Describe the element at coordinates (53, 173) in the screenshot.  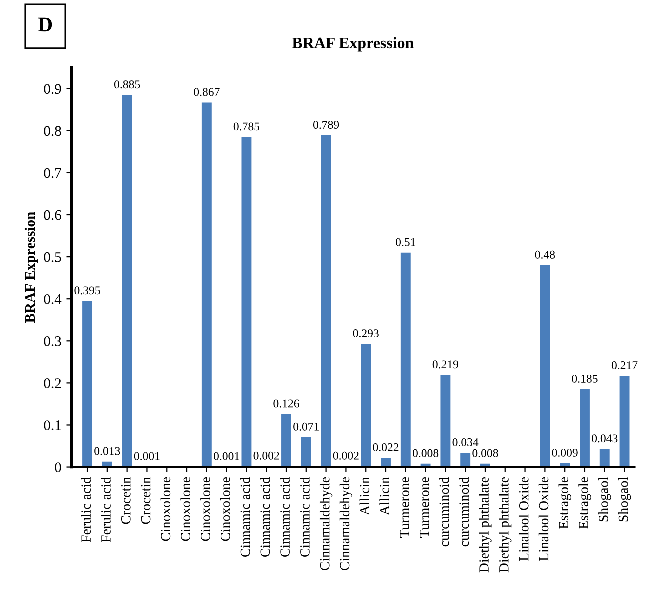
I see `y-tick-label: 0.7` at that location.